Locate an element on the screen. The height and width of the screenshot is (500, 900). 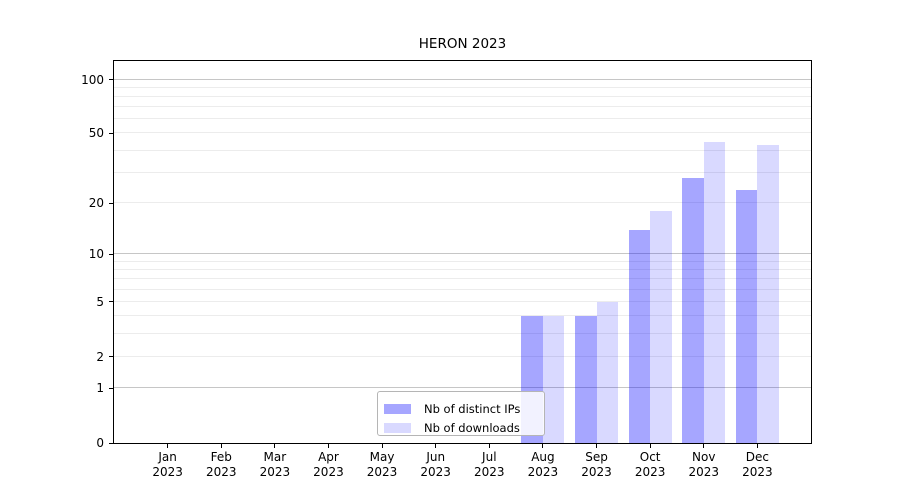
x-tick-label-aug-2023: Aug 2023 is located at coordinates (543, 464).